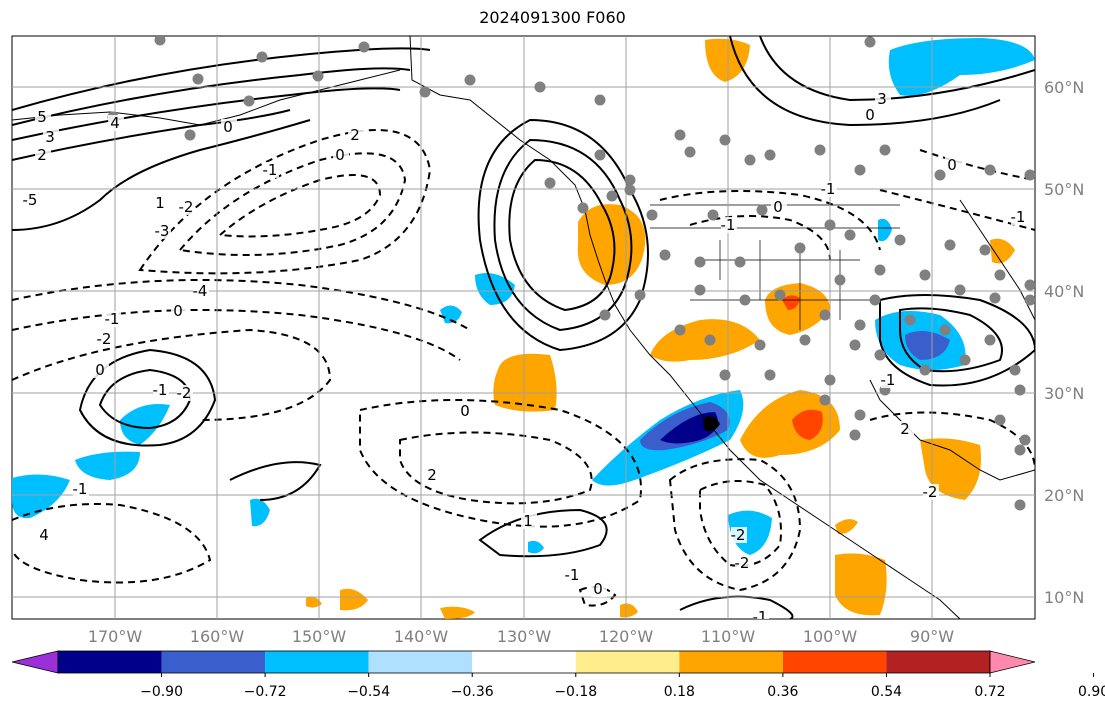 The height and width of the screenshot is (712, 1105). What do you see at coordinates (1064, 495) in the screenshot?
I see `lat-label: 20°N` at bounding box center [1064, 495].